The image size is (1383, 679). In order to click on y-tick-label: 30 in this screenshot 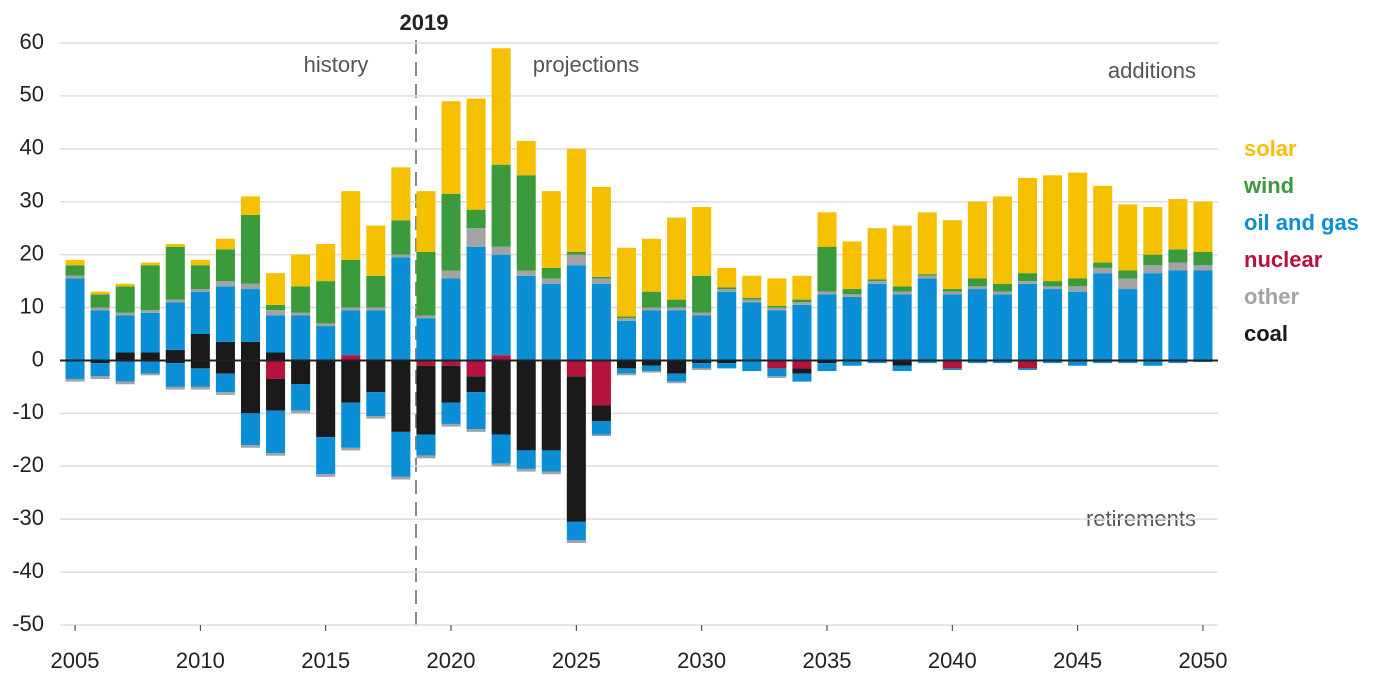, I will do `click(32, 200)`.